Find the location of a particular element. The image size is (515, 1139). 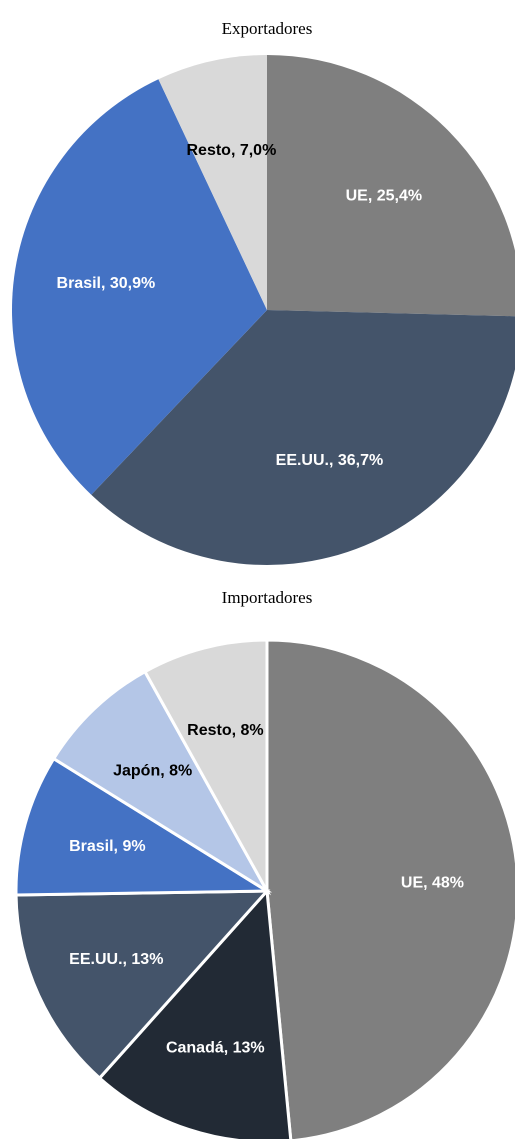

chart-title: Exportadores is located at coordinates (267, 28).